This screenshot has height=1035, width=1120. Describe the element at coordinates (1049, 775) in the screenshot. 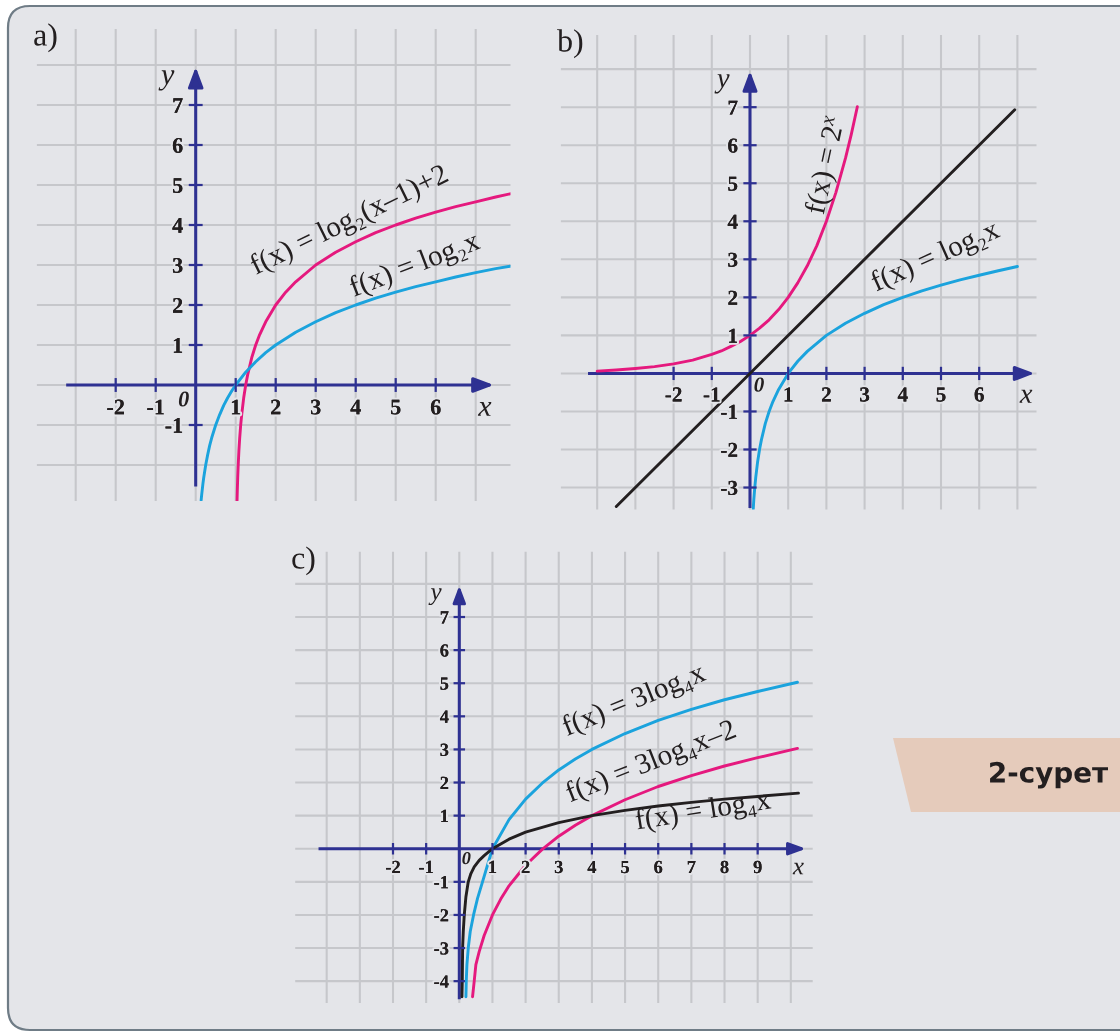

I see `text: 2-сурет` at that location.